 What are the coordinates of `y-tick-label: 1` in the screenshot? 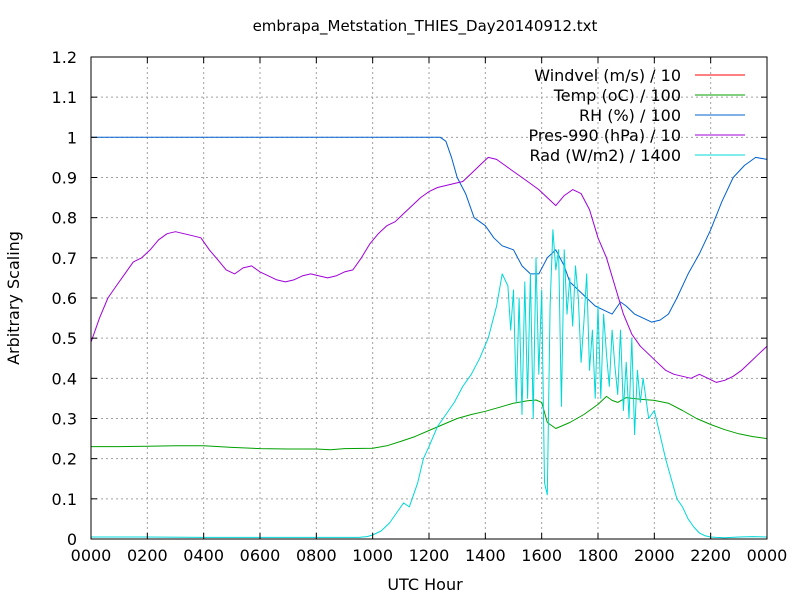 It's located at (72, 137).